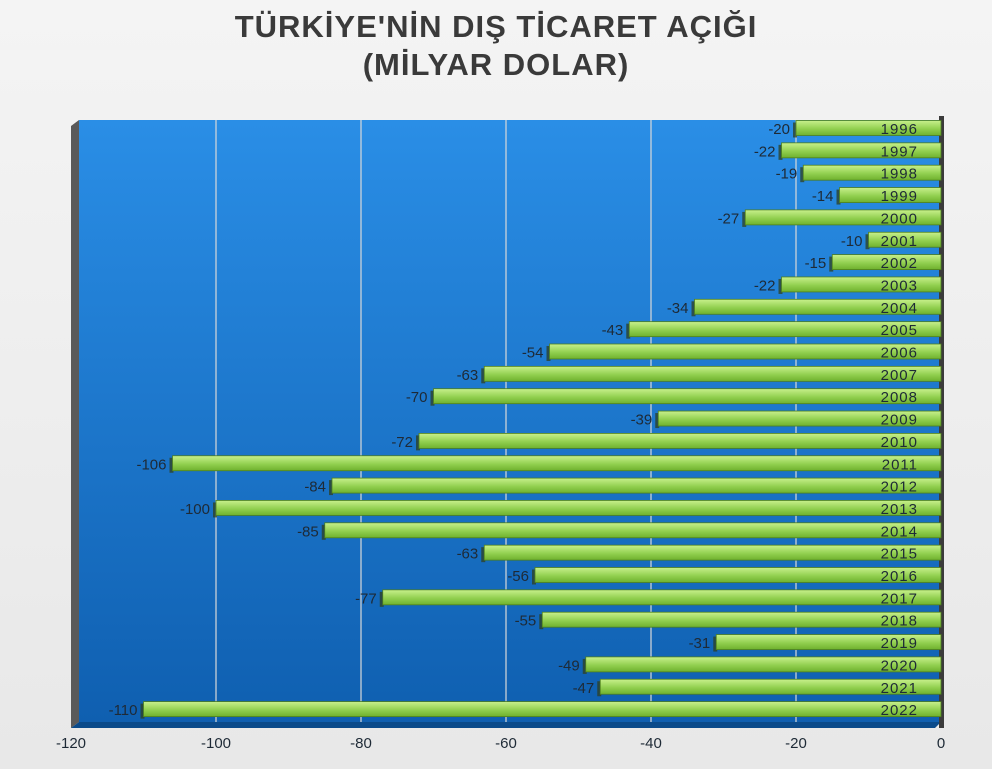 This screenshot has height=769, width=992. Describe the element at coordinates (899, 531) in the screenshot. I see `category-label: 2014` at that location.